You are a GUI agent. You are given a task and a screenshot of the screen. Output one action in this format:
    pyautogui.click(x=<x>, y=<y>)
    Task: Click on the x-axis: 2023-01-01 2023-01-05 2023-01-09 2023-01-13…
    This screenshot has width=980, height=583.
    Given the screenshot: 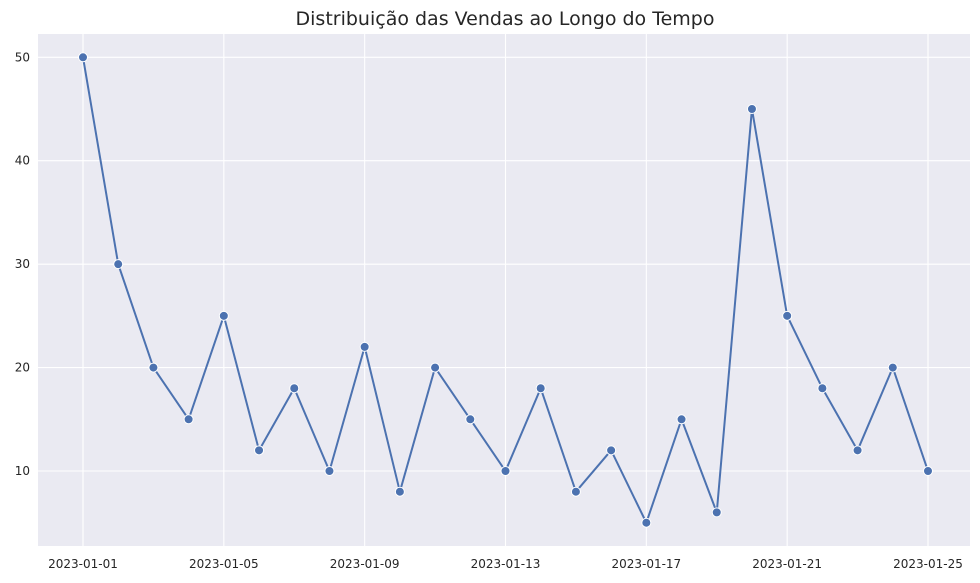 What is the action you would take?
    pyautogui.click(x=505, y=564)
    